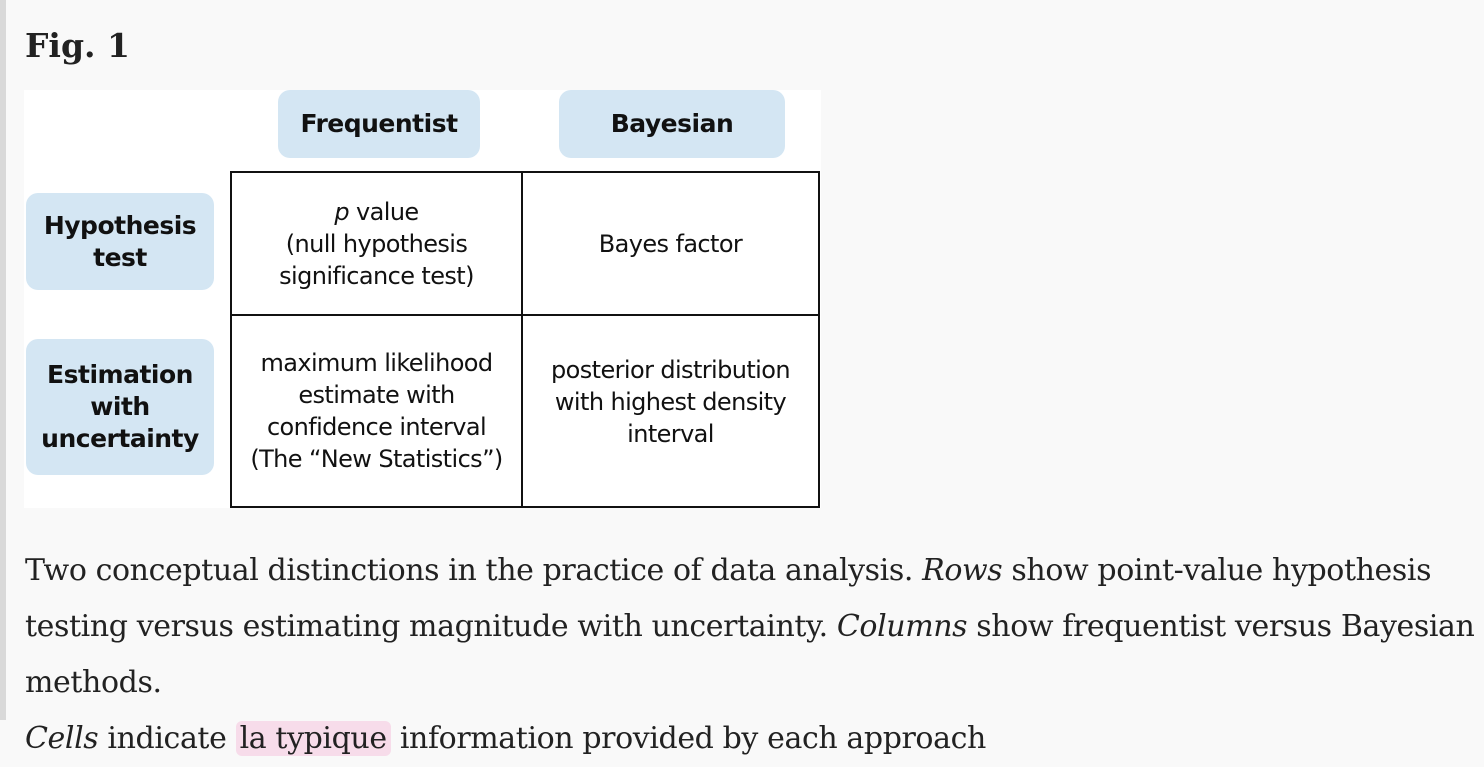 The height and width of the screenshot is (767, 1484). What do you see at coordinates (376, 363) in the screenshot?
I see `cell-line: maximum likelihood` at bounding box center [376, 363].